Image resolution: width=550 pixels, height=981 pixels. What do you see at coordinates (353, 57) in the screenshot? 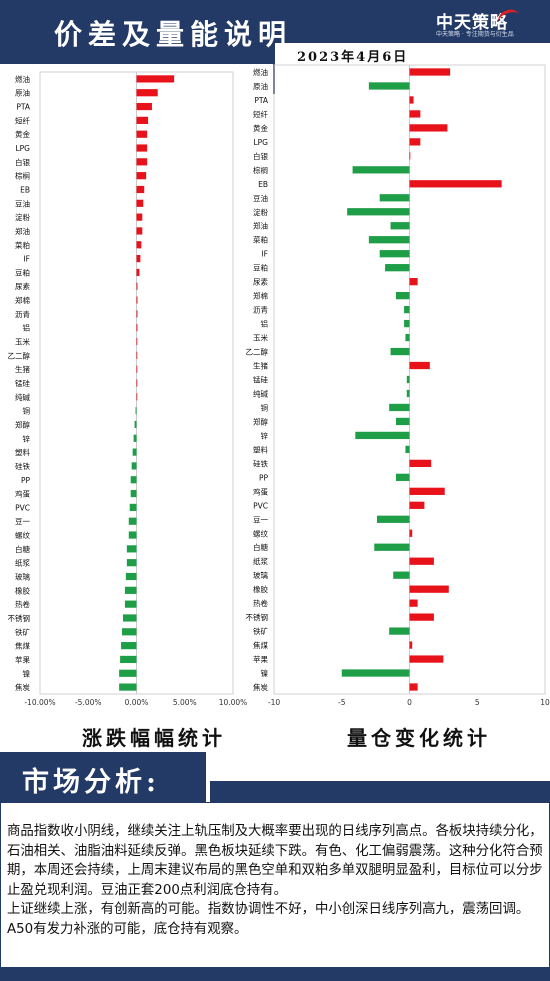
I see `report-date: 2023年4月6日` at bounding box center [353, 57].